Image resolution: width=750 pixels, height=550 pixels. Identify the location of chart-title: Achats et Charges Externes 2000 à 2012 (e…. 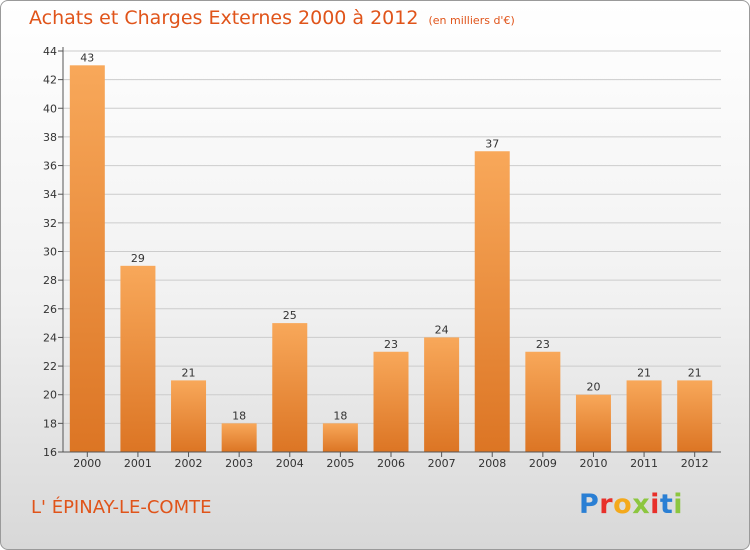
(272, 18).